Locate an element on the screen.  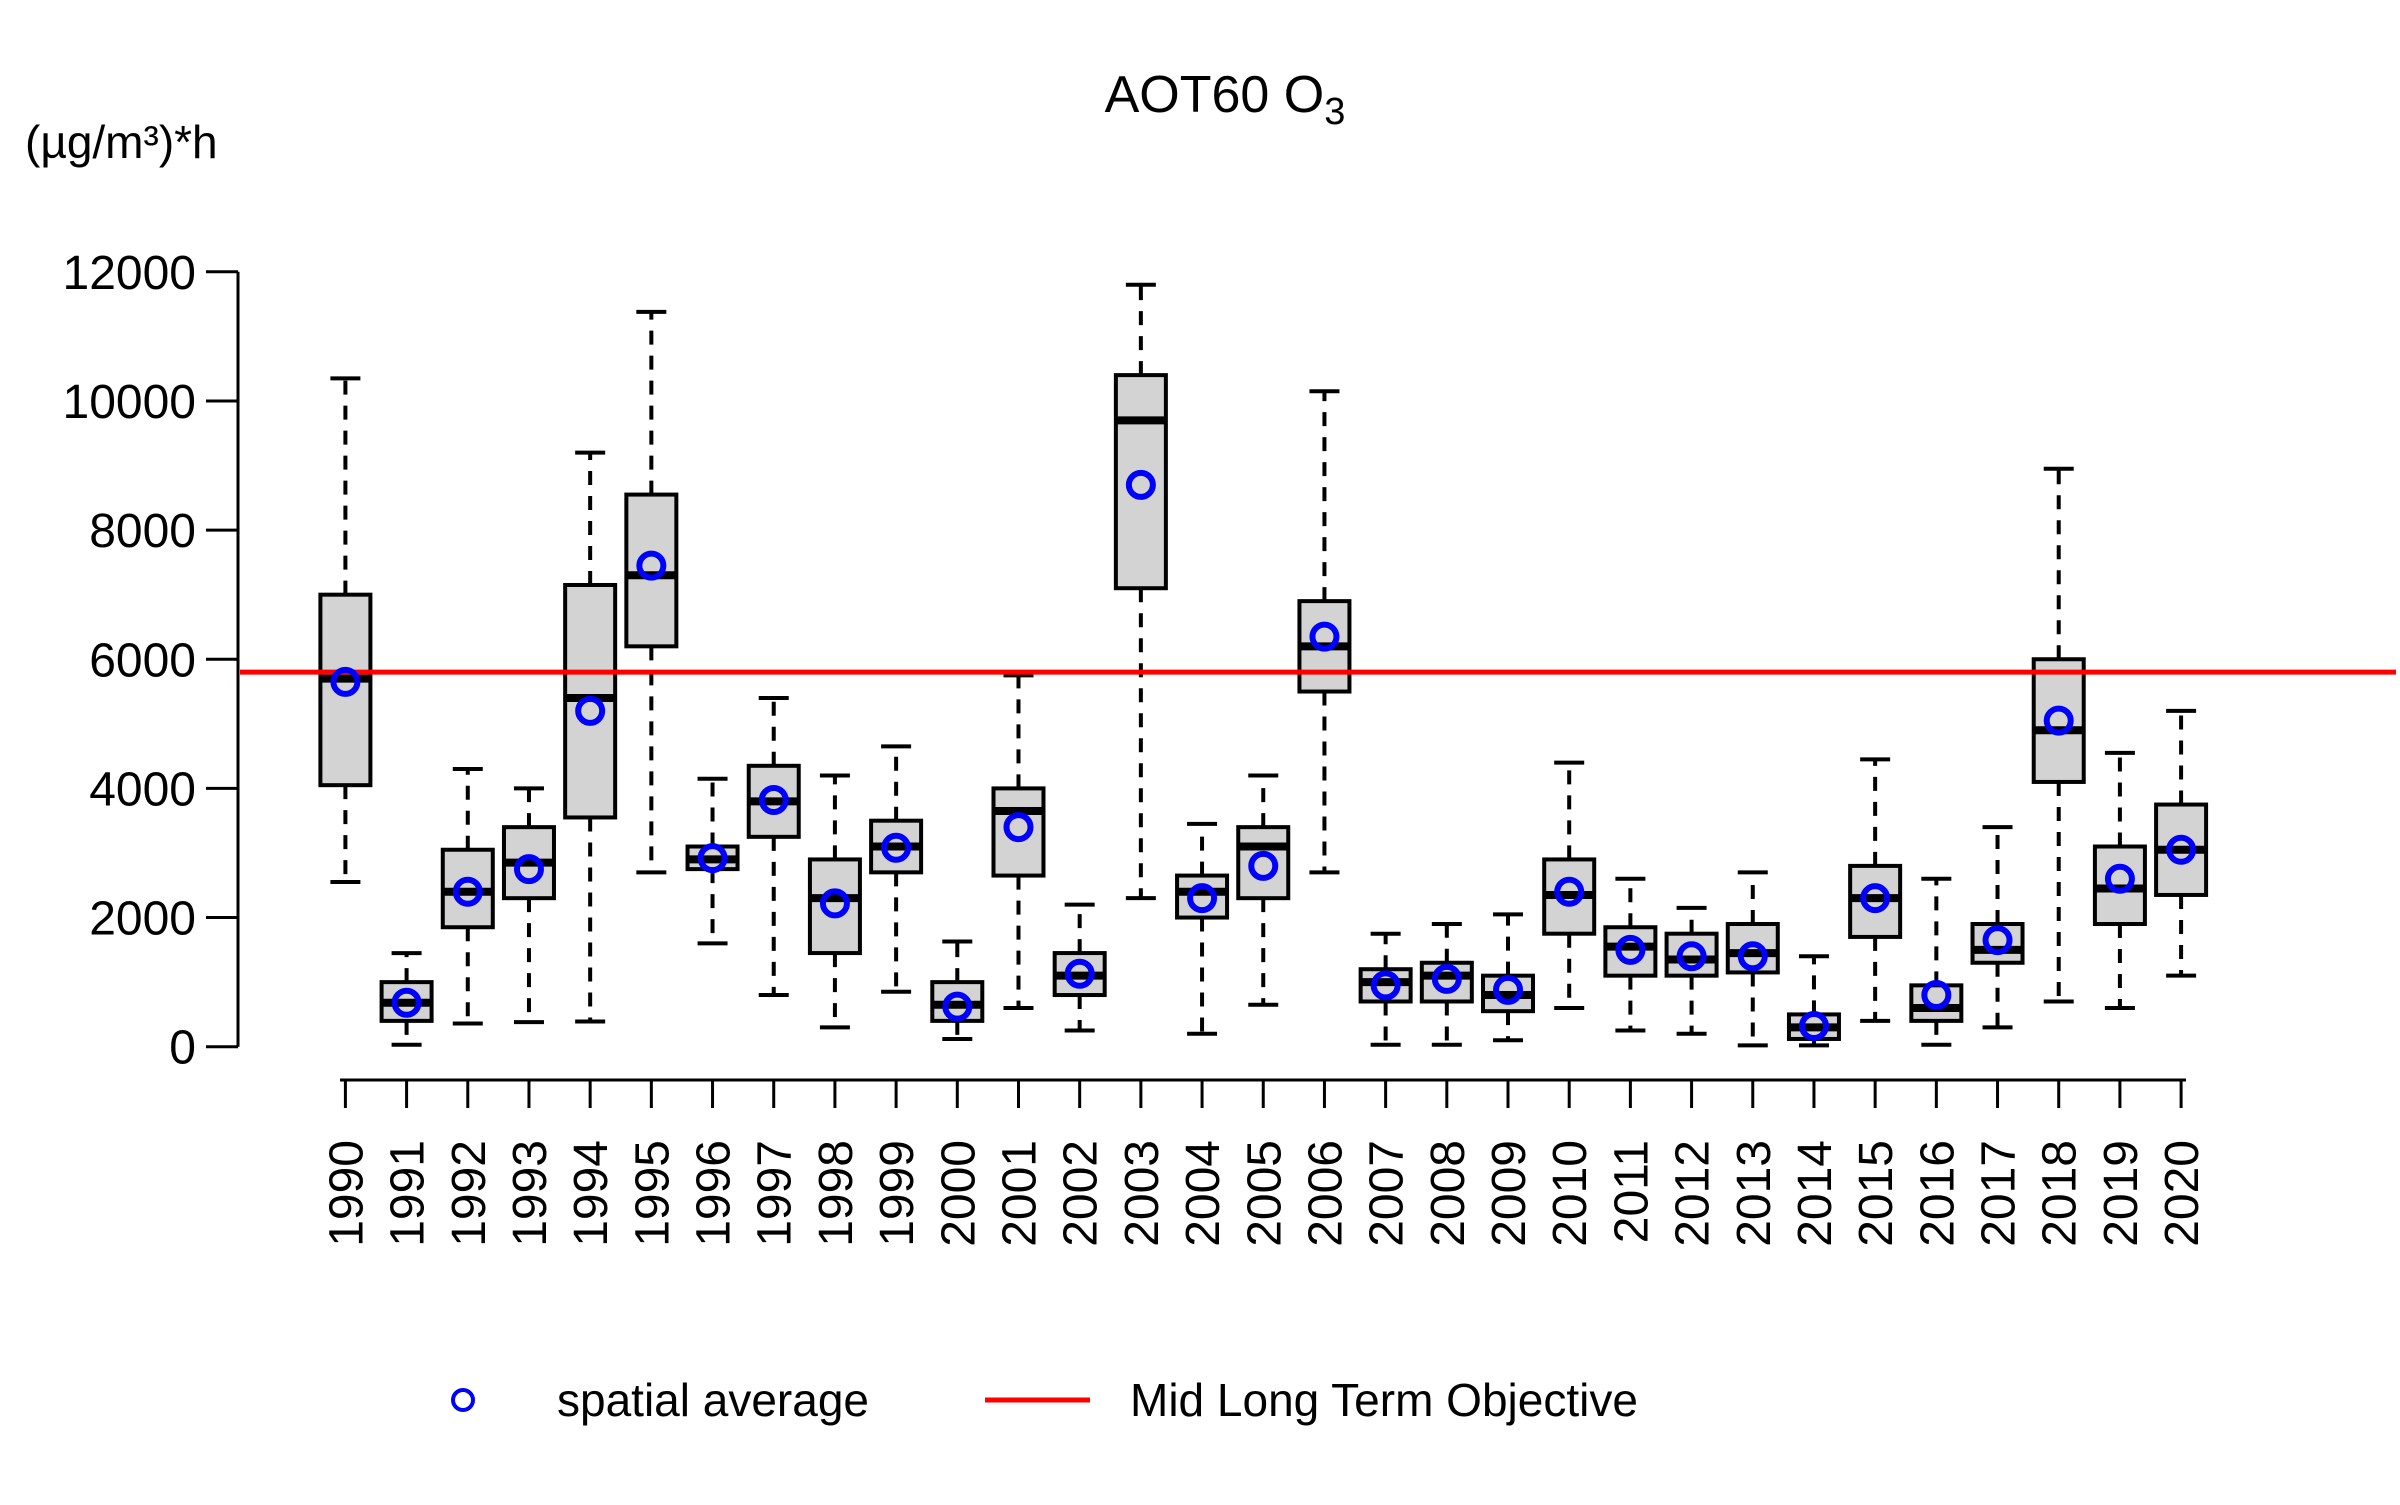
y-axis: 0 2000 4000 6000 8000 10000 12000 is located at coordinates (151, 661).